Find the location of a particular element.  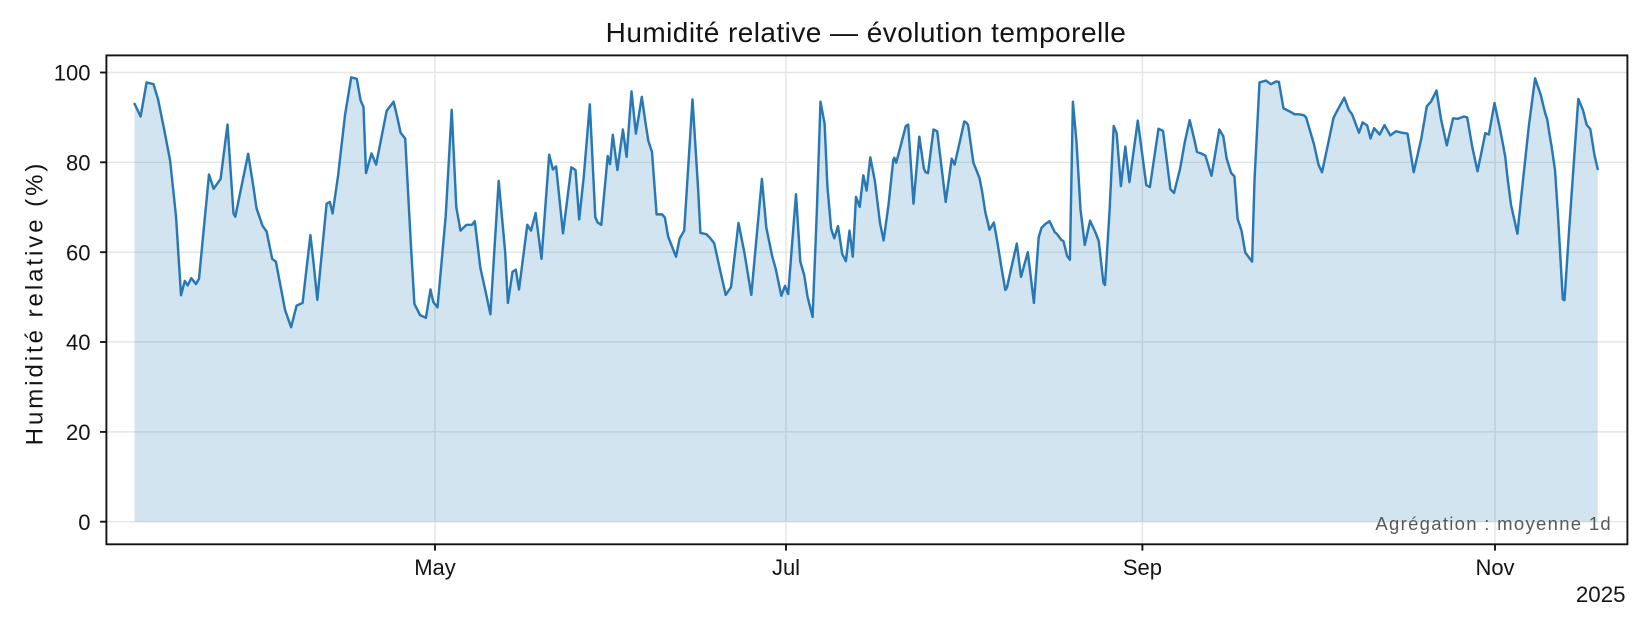

svg-text: 80 is located at coordinates (78, 163).